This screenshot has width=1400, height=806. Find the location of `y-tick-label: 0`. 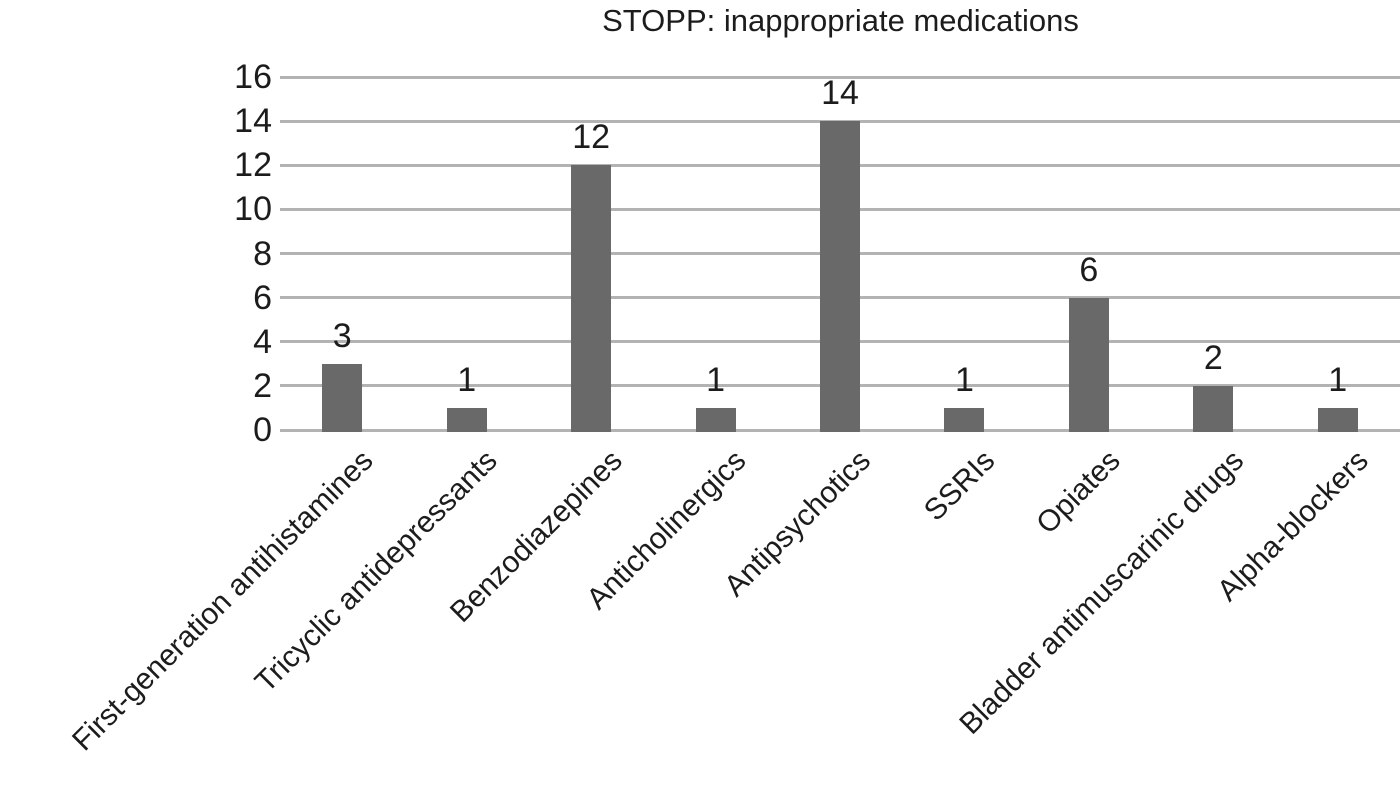

y-tick-label: 0 is located at coordinates (262, 430).